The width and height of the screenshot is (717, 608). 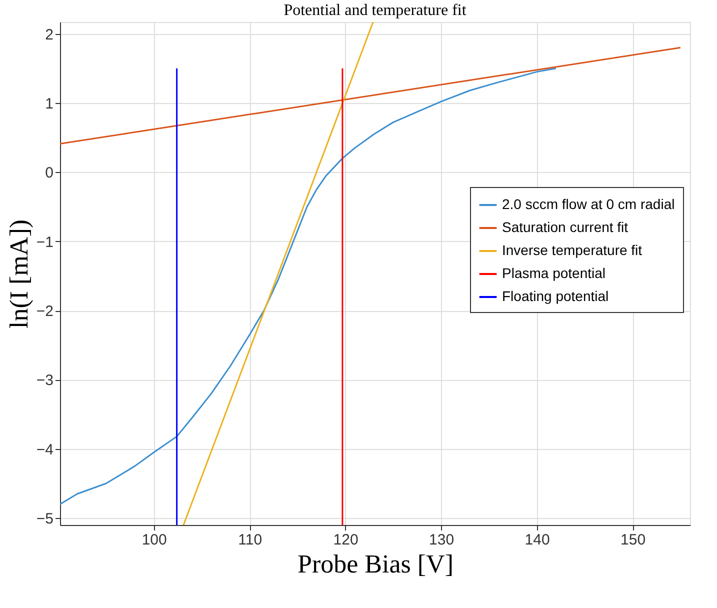 What do you see at coordinates (250, 540) in the screenshot?
I see `x-tick-label: 110` at bounding box center [250, 540].